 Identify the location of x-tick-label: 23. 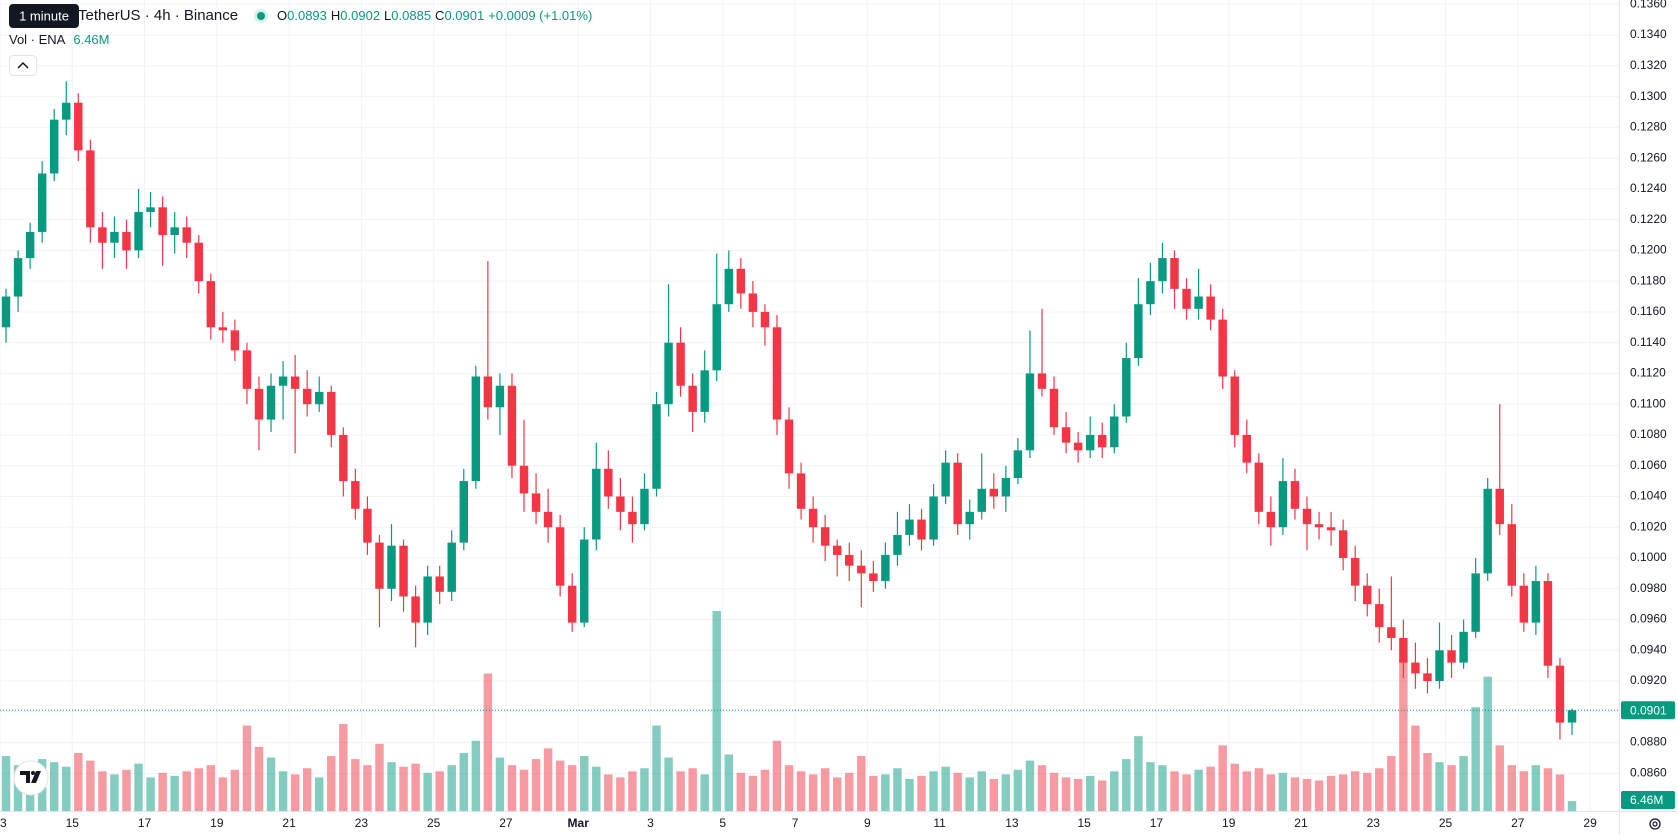
(362, 823).